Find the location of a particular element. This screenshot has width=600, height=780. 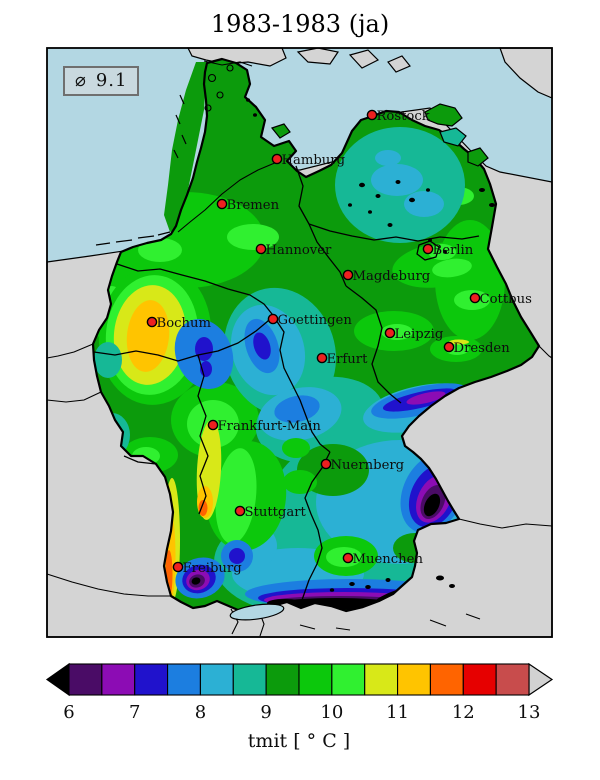

figure-title: 1983-1983 (ja) is located at coordinates (300, 24).